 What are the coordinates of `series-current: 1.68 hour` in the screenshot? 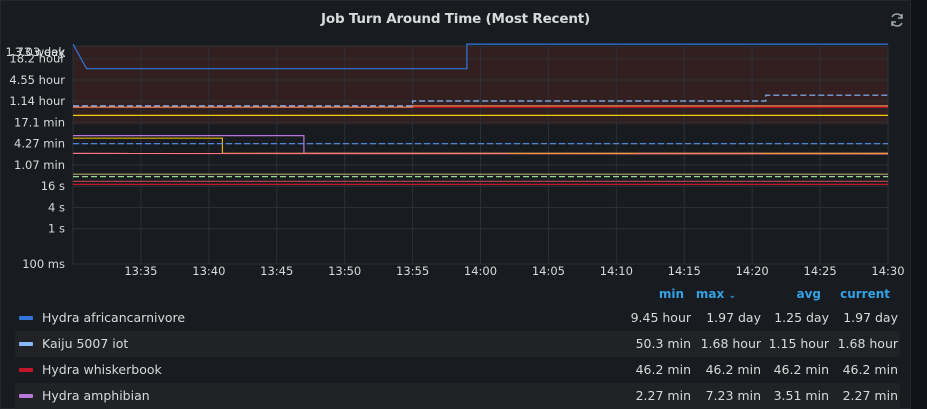 It's located at (867, 343).